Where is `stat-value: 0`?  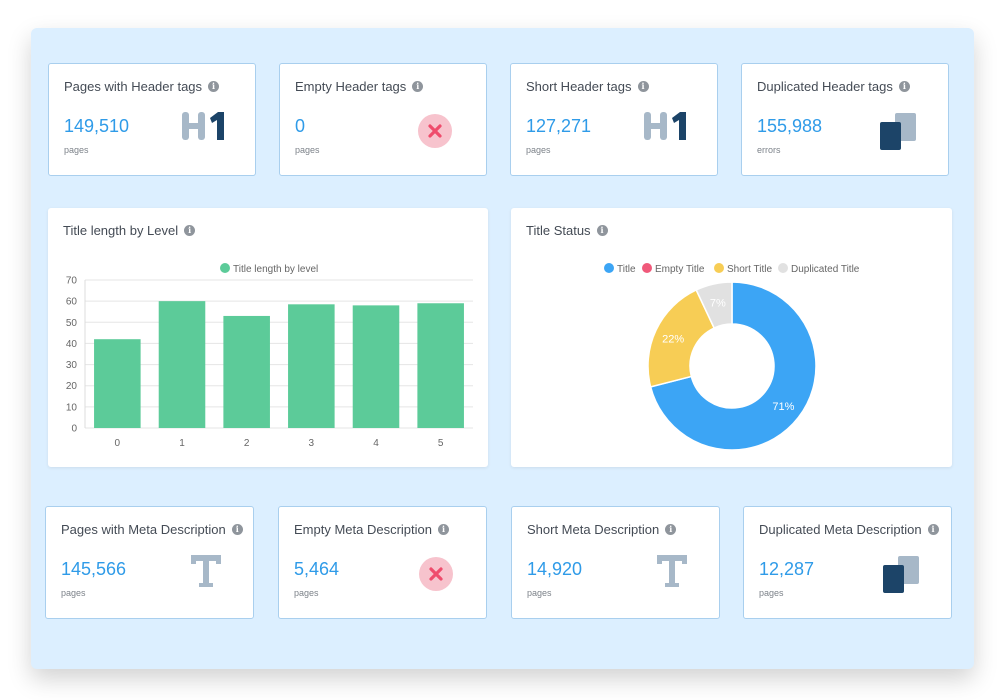 stat-value: 0 is located at coordinates (300, 126).